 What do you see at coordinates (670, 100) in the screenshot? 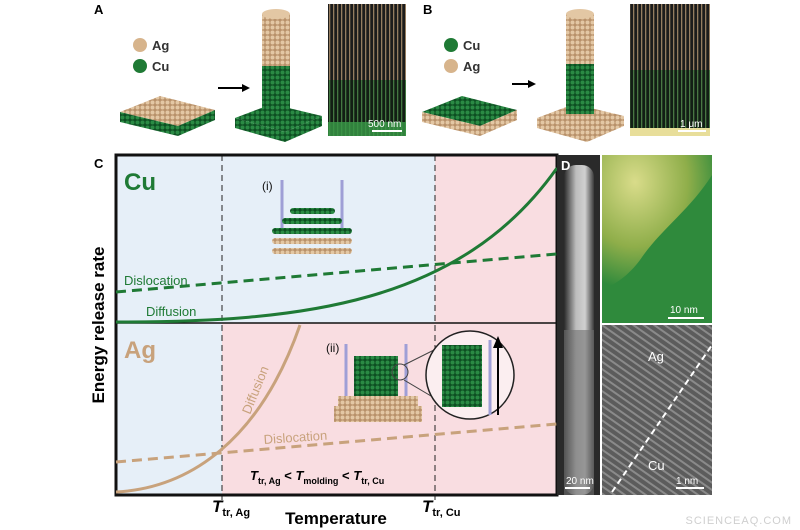
I see `micrograph-green` at bounding box center [670, 100].